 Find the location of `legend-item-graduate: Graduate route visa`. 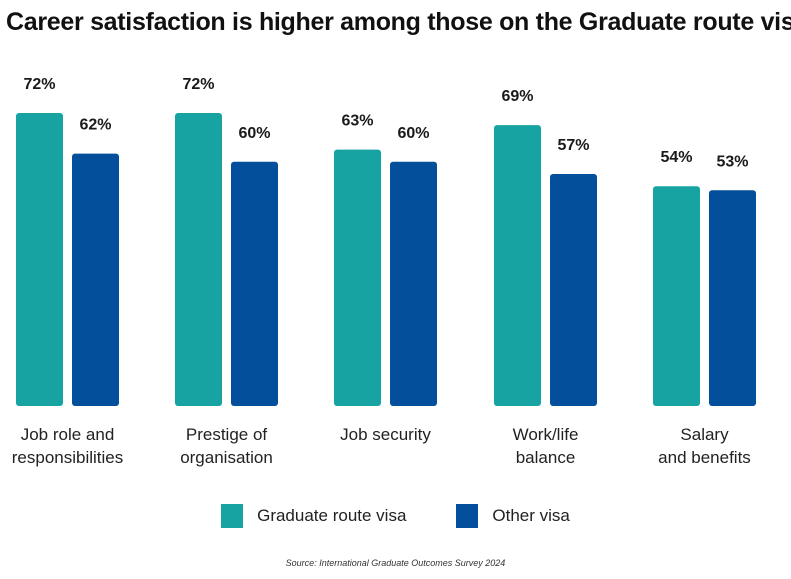

legend-item-graduate: Graduate route visa is located at coordinates (313, 516).